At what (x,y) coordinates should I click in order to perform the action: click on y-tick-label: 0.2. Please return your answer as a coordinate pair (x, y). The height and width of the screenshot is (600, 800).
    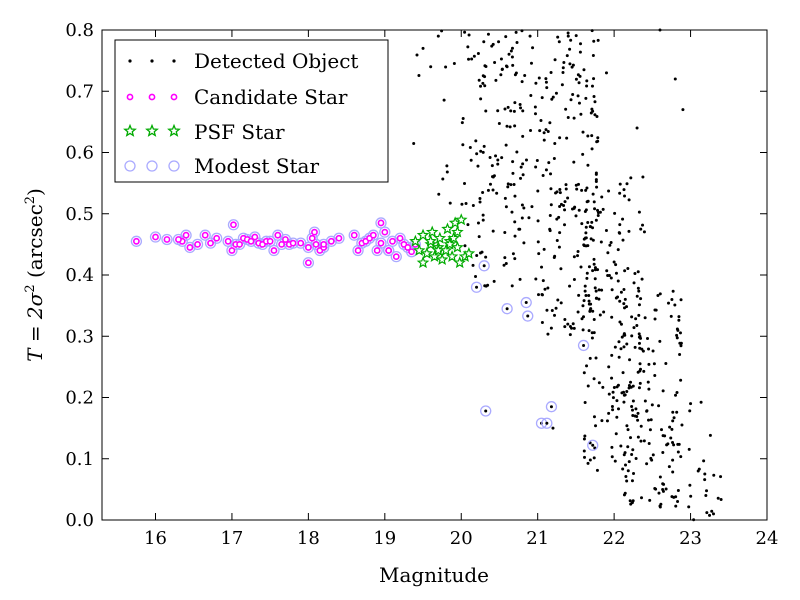
    Looking at the image, I should click on (79, 398).